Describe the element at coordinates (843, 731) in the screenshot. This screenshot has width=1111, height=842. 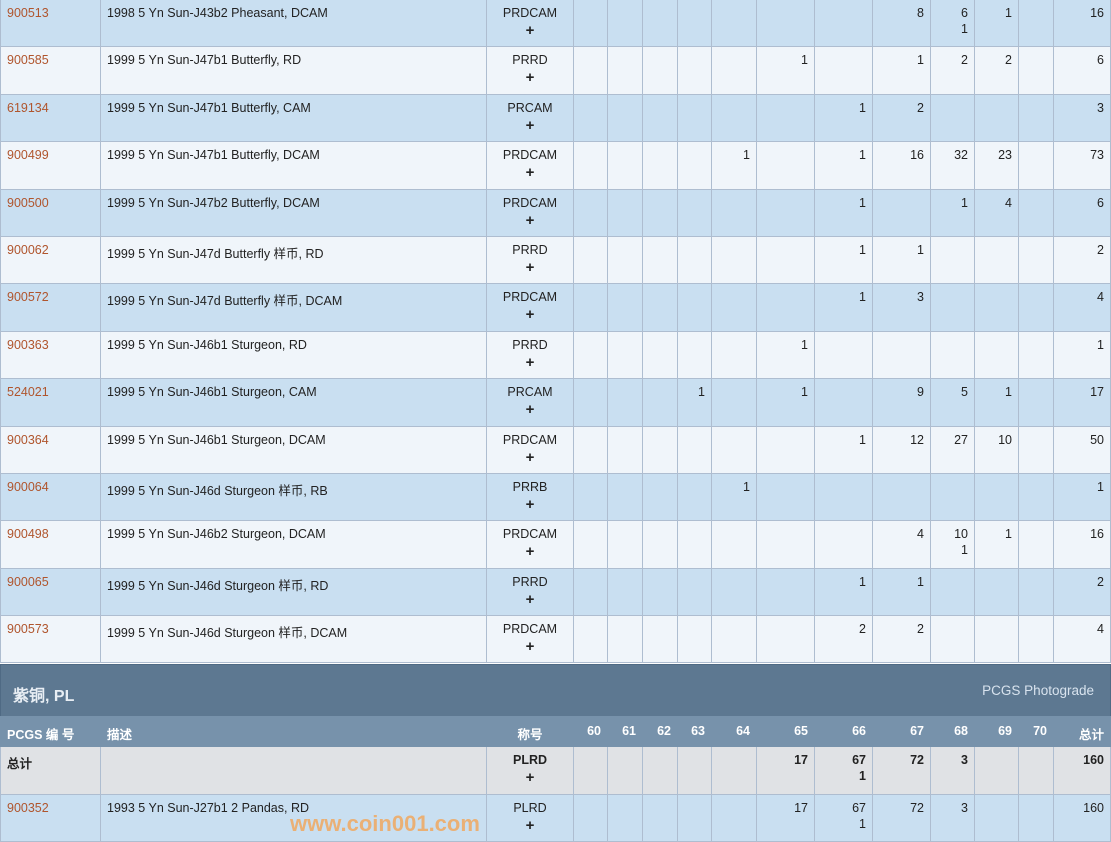
I see `header-grade-66: 66` at that location.